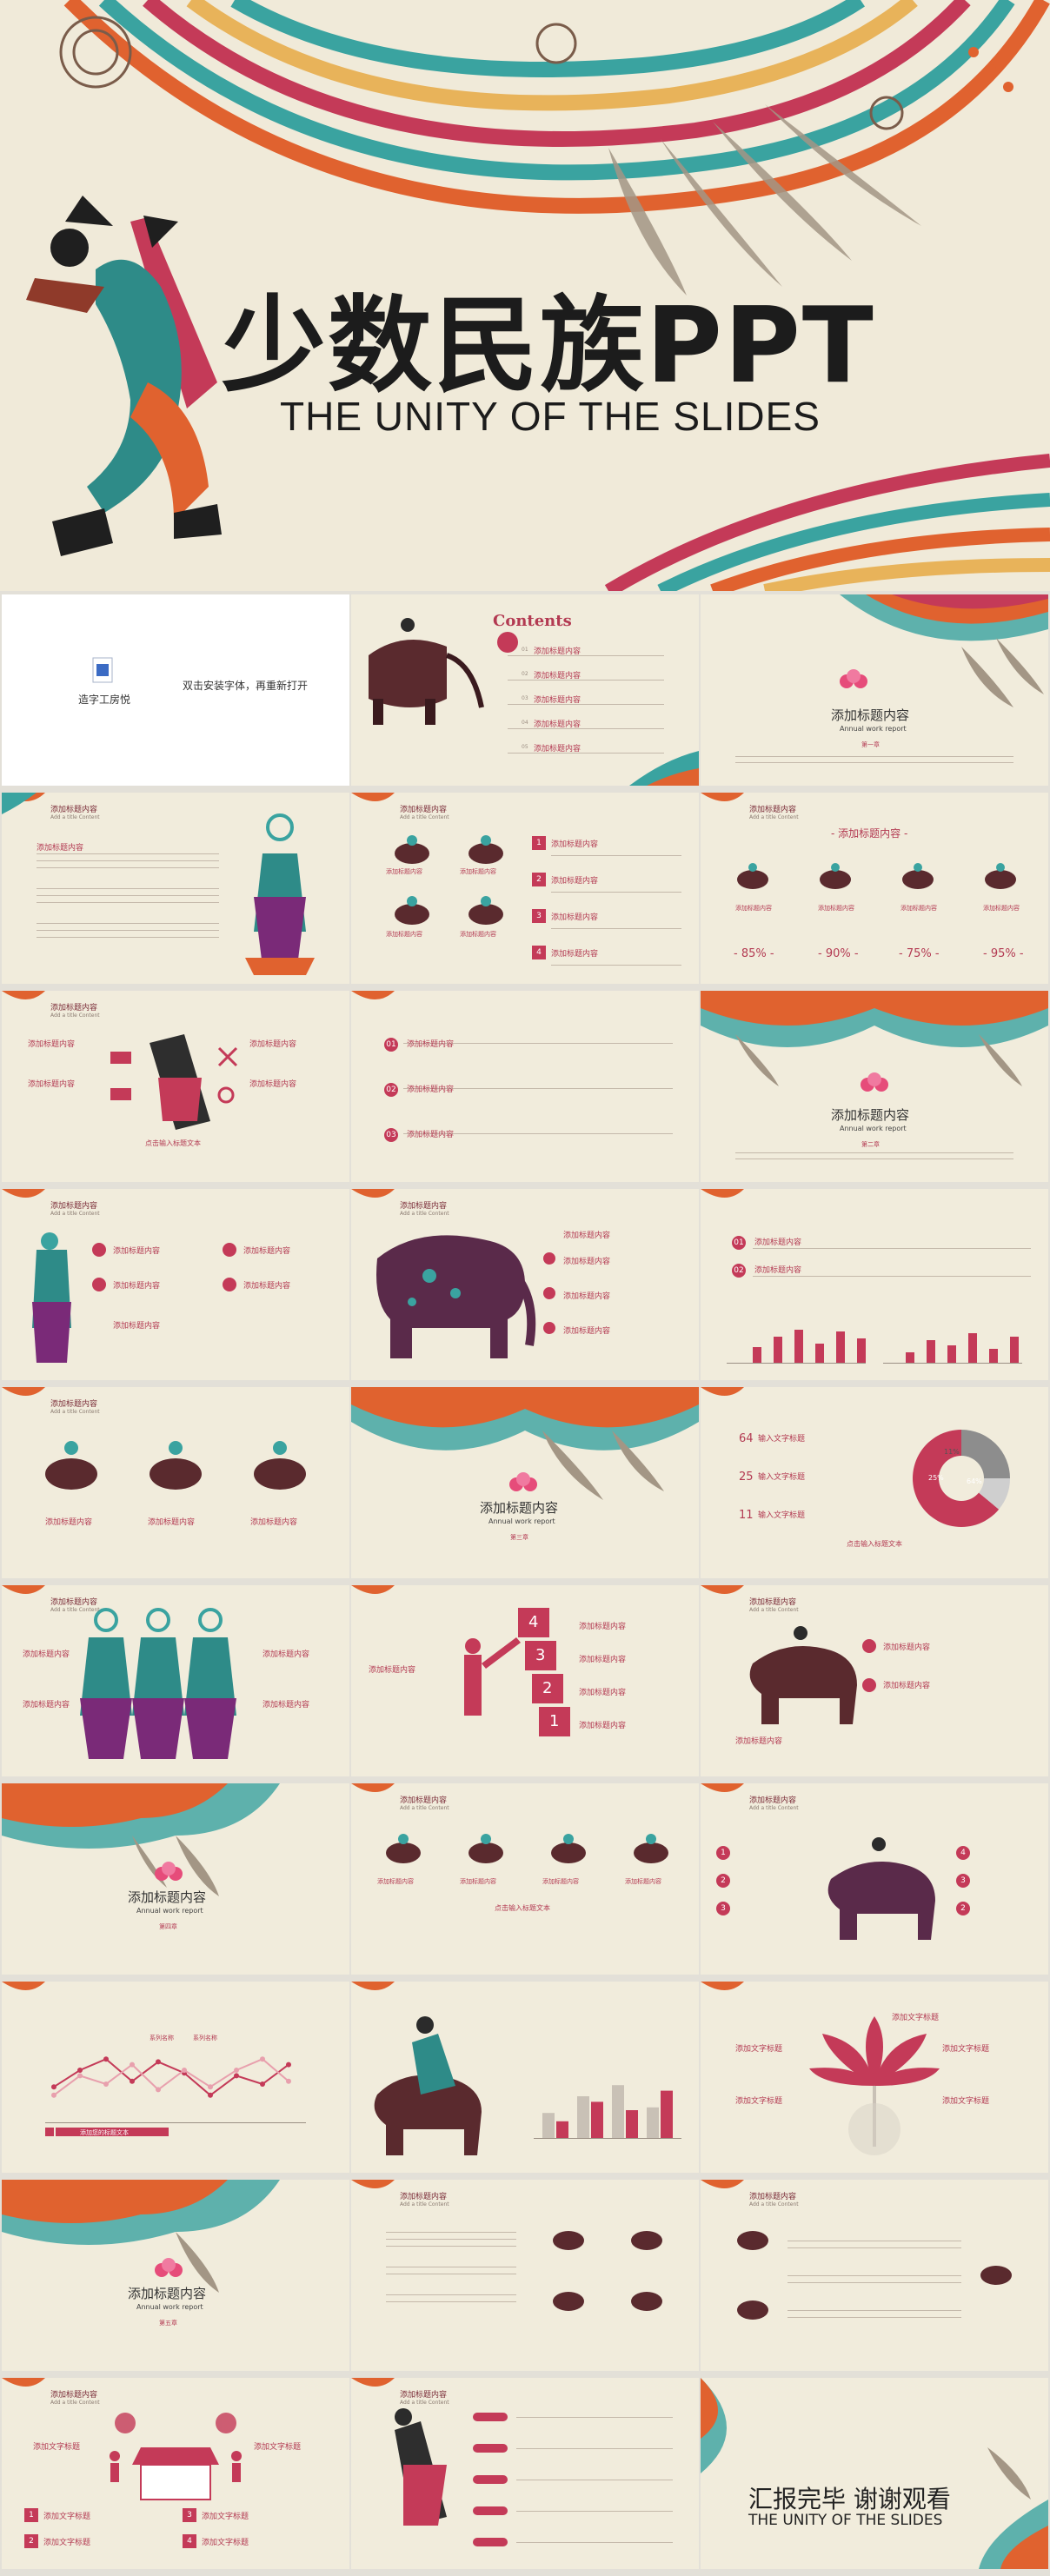  I want to click on contents-number: 05, so click(525, 747).